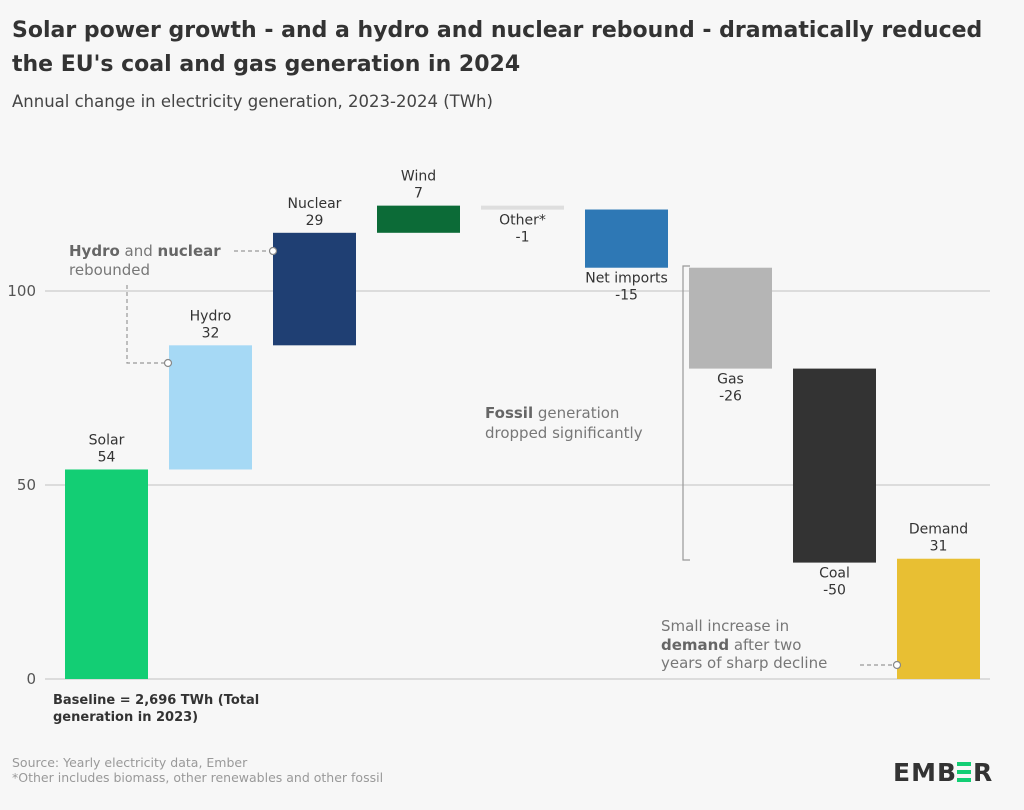  What do you see at coordinates (730, 397) in the screenshot?
I see `value-label: -26` at bounding box center [730, 397].